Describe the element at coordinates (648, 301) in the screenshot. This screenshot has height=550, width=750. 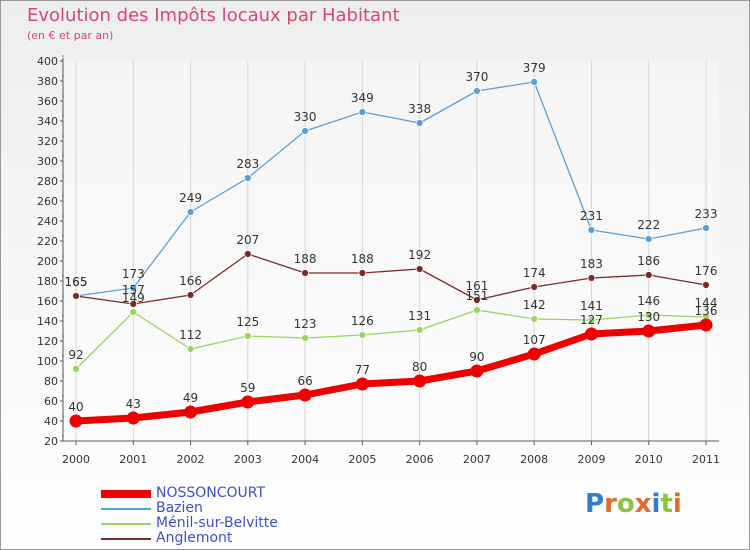
I see `data-label: 146` at that location.